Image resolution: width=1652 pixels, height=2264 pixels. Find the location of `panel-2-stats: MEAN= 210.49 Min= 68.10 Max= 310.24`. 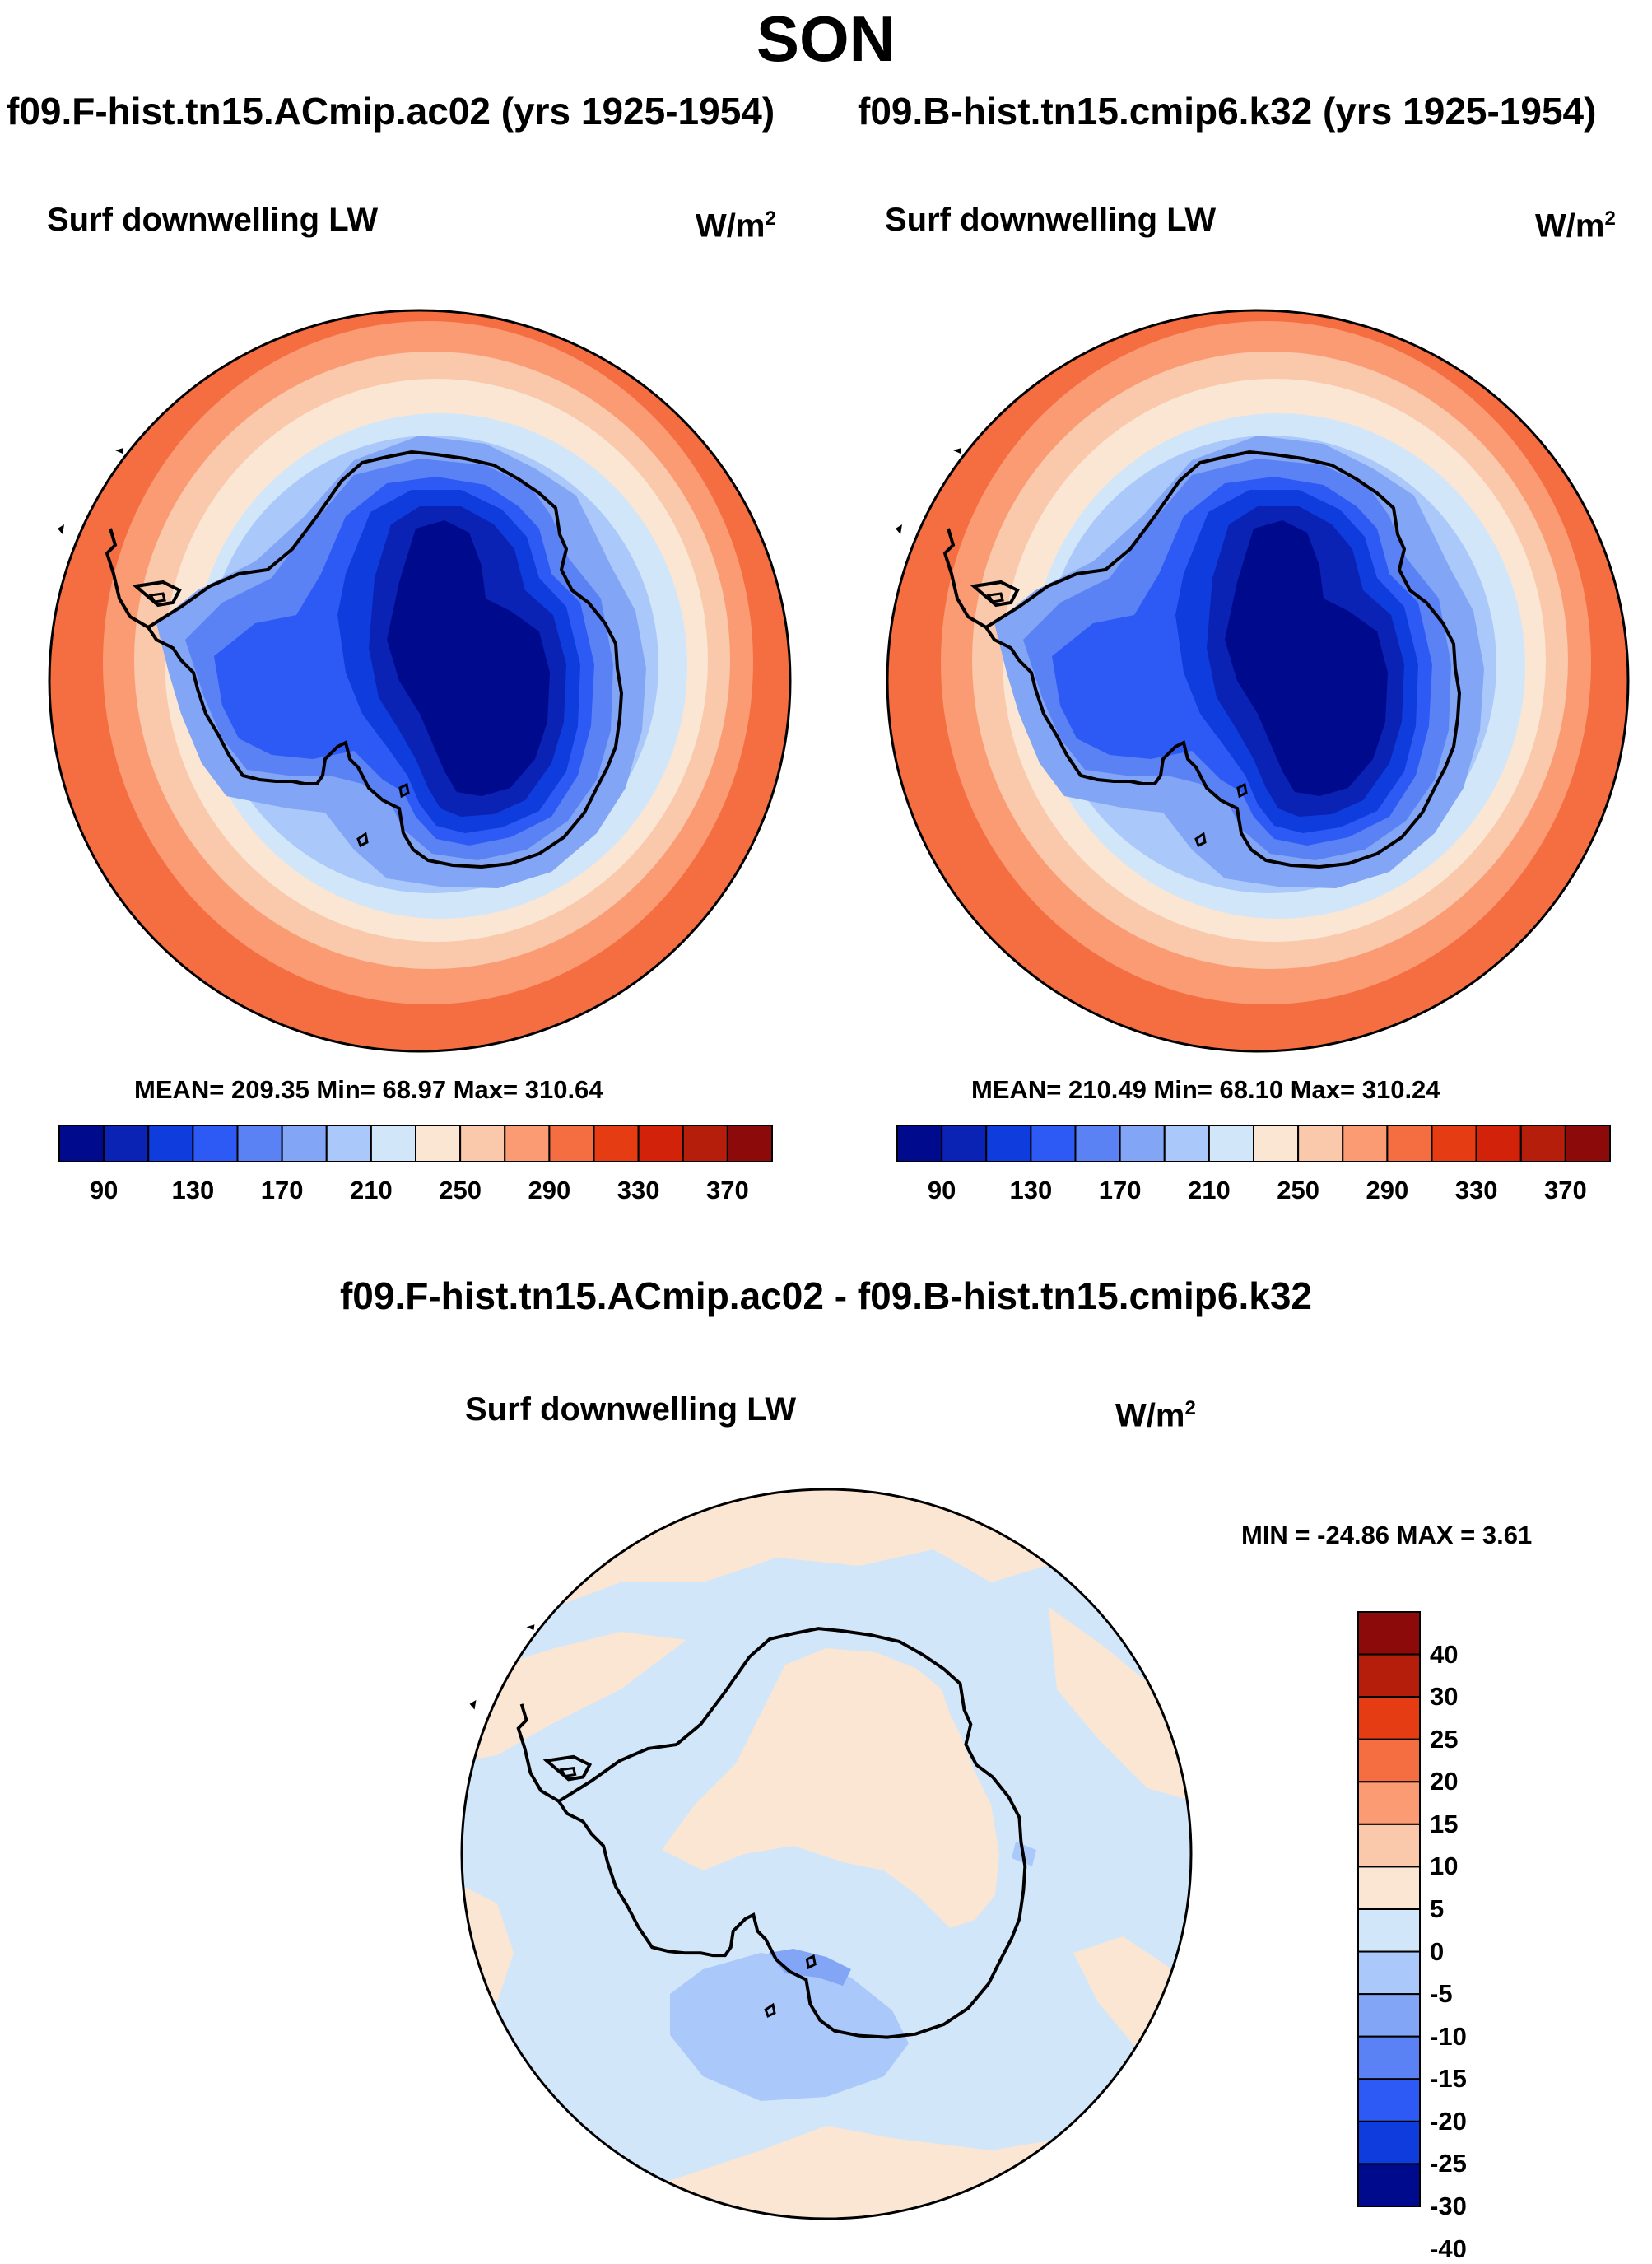

panel-2-stats: MEAN= 210.49 Min= 68.10 Max= 310.24 is located at coordinates (1205, 1089).